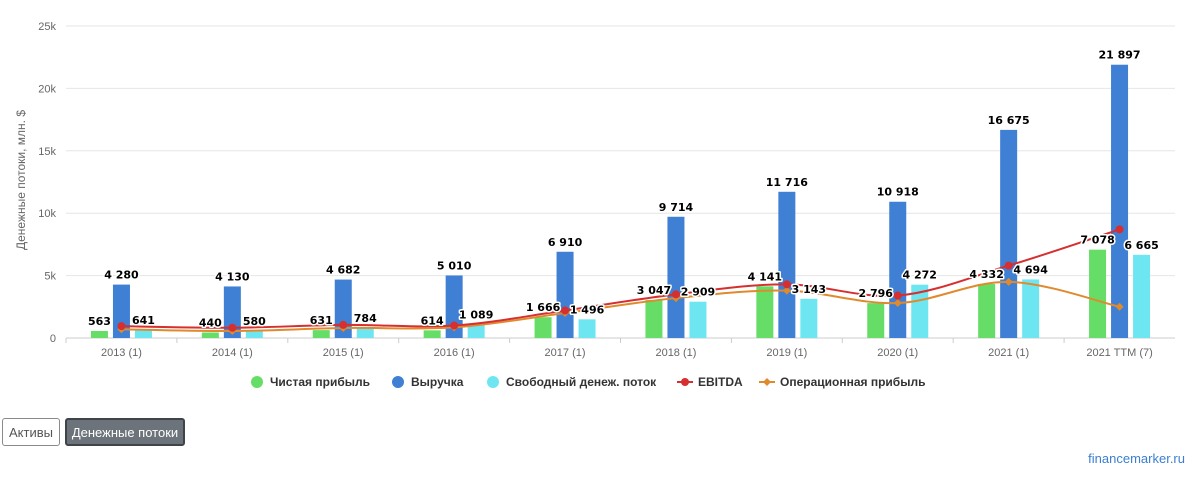 The width and height of the screenshot is (1199, 482). Describe the element at coordinates (21, 180) in the screenshot. I see `y-axis-title: Денежные потоки, млн. $` at that location.